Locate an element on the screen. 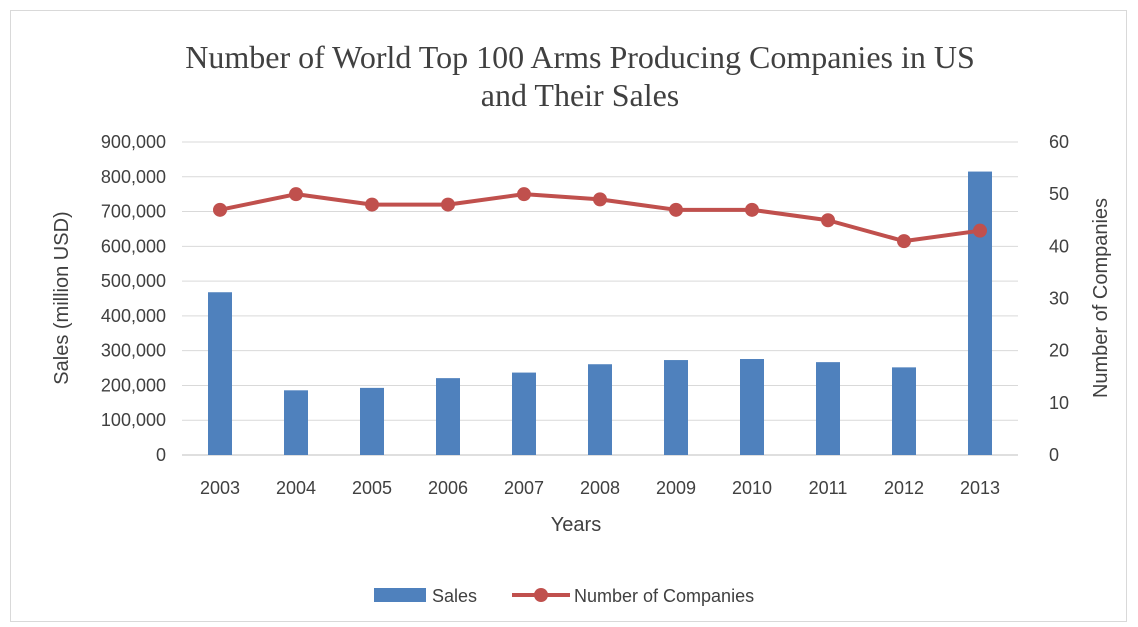 The height and width of the screenshot is (627, 1138). left-axis-tick-label: 500,000 is located at coordinates (133, 281).